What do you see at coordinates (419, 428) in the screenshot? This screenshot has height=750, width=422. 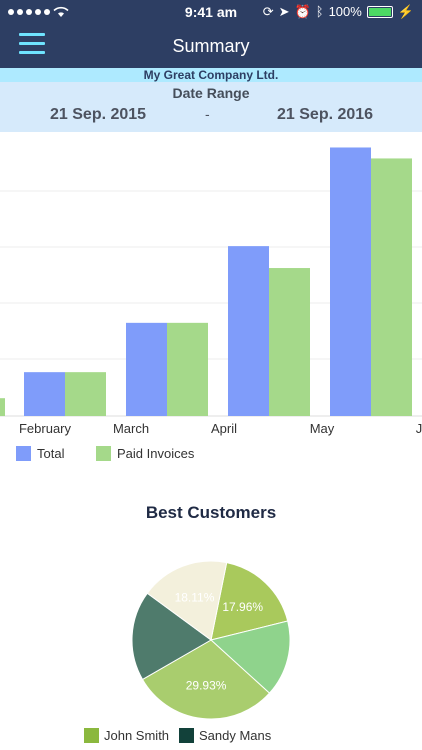 I see `x-tick-label: J` at bounding box center [419, 428].